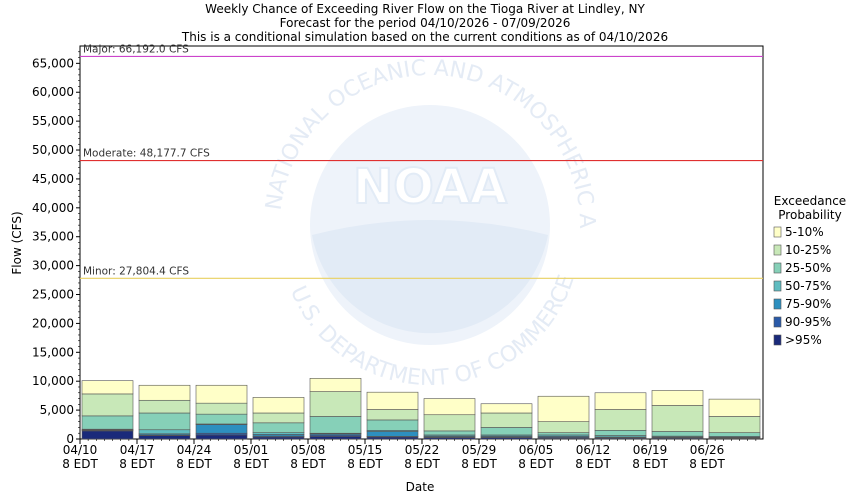 Image resolution: width=850 pixels, height=500 pixels. What do you see at coordinates (53, 295) in the screenshot?
I see `y-tick-label-5: 25,000` at bounding box center [53, 295].